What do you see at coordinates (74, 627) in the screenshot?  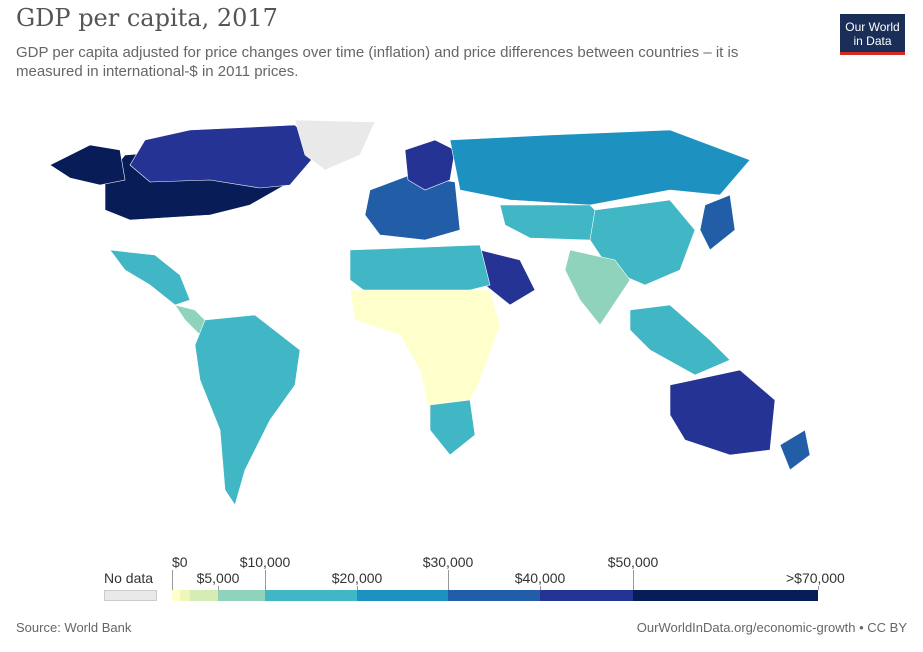 I see `source-note: Source: World Bank` at bounding box center [74, 627].